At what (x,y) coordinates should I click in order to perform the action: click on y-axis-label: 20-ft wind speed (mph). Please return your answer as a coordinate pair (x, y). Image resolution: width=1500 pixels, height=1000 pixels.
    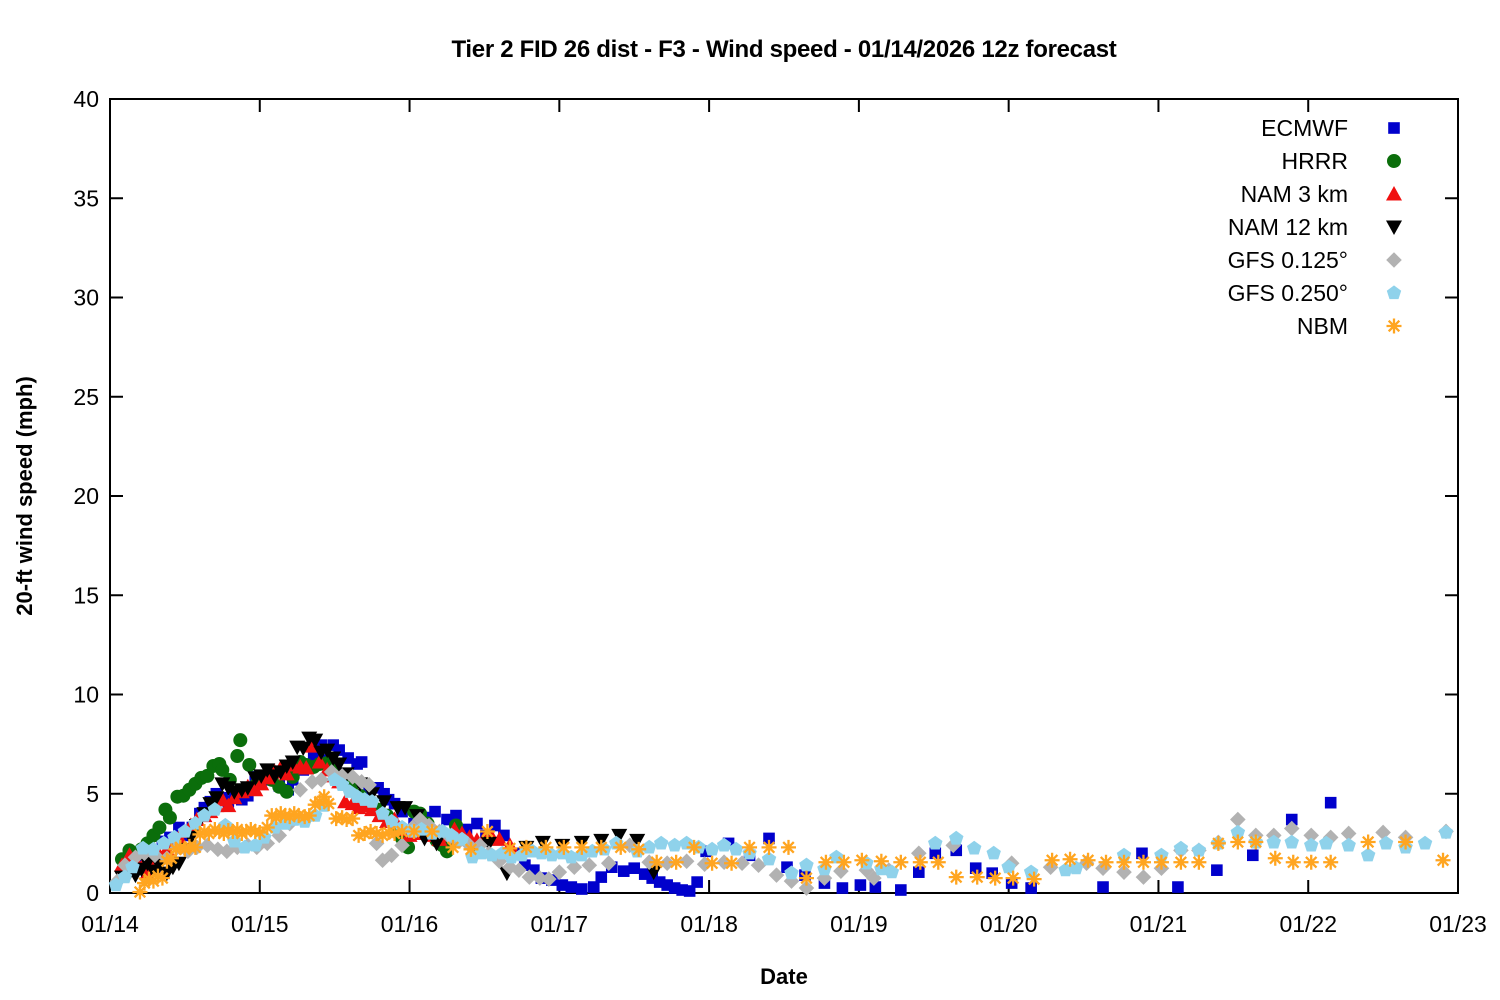
    Looking at the image, I should click on (24, 496).